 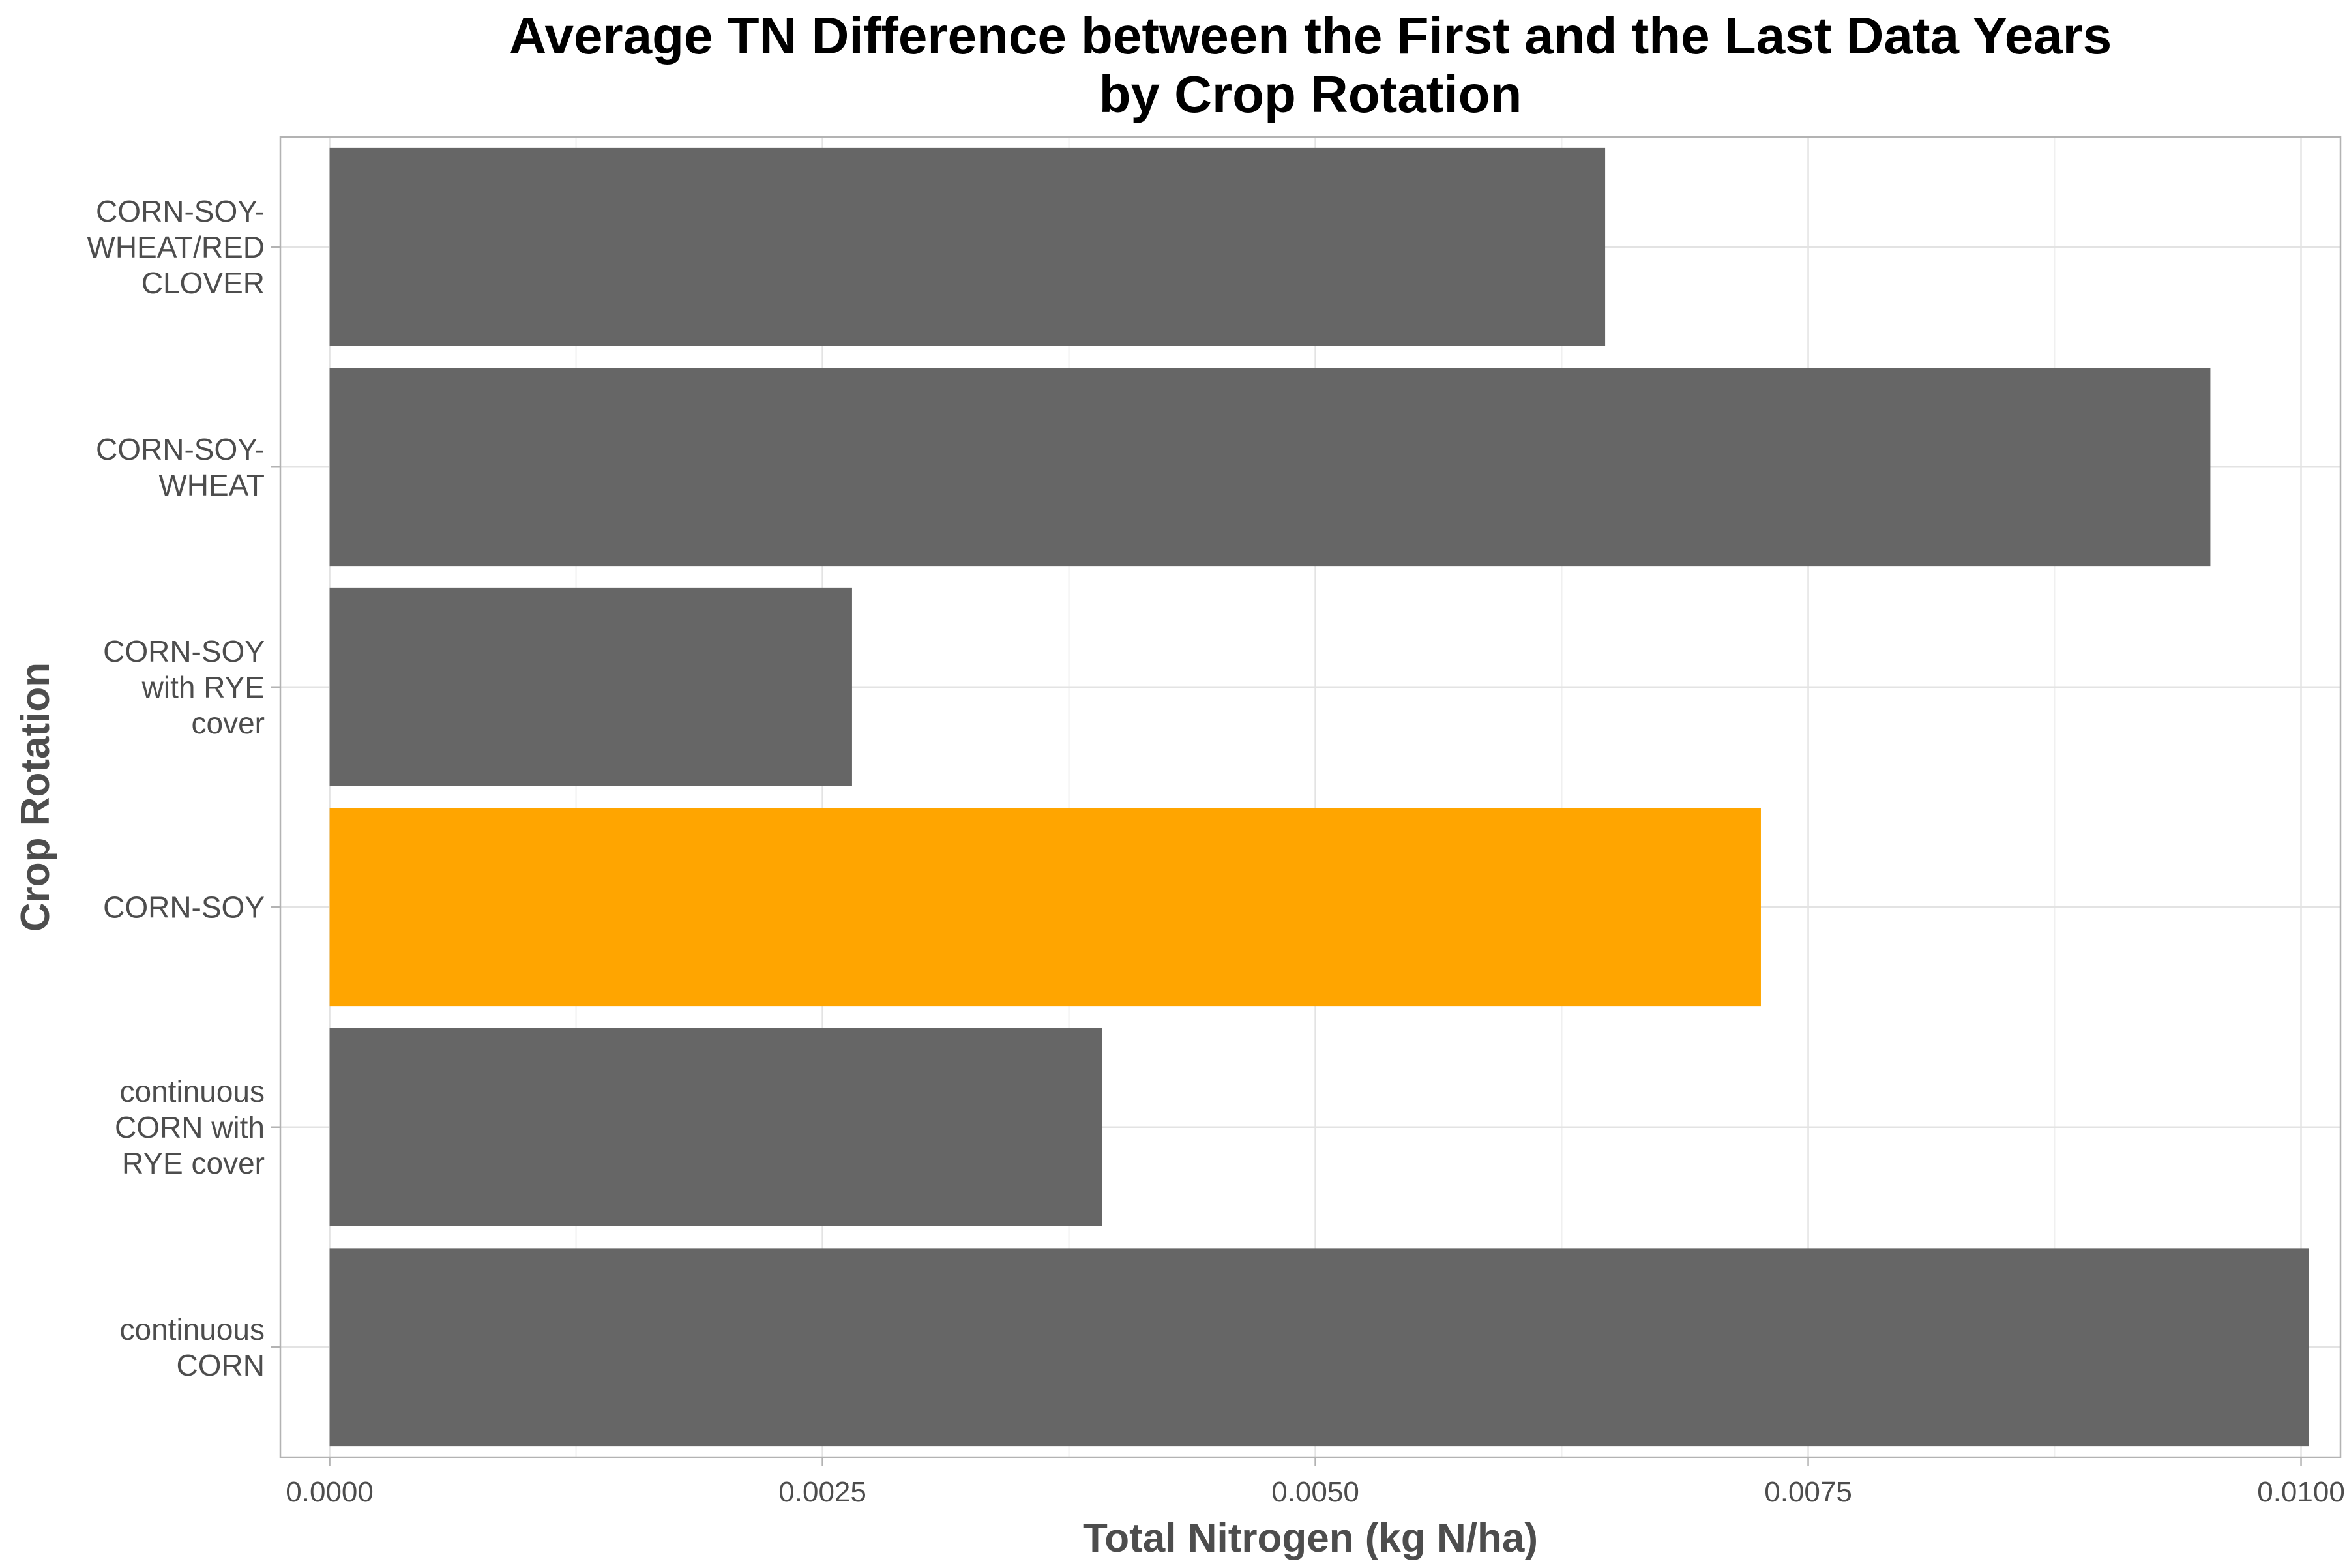 I want to click on x-tick-label: 0.0100, so click(x=2301, y=1492).